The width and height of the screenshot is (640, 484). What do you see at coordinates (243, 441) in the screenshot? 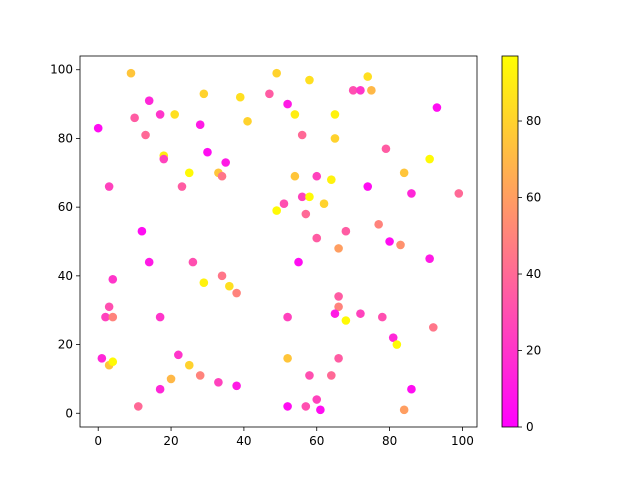
I see `x-tick-label: 40` at bounding box center [243, 441].